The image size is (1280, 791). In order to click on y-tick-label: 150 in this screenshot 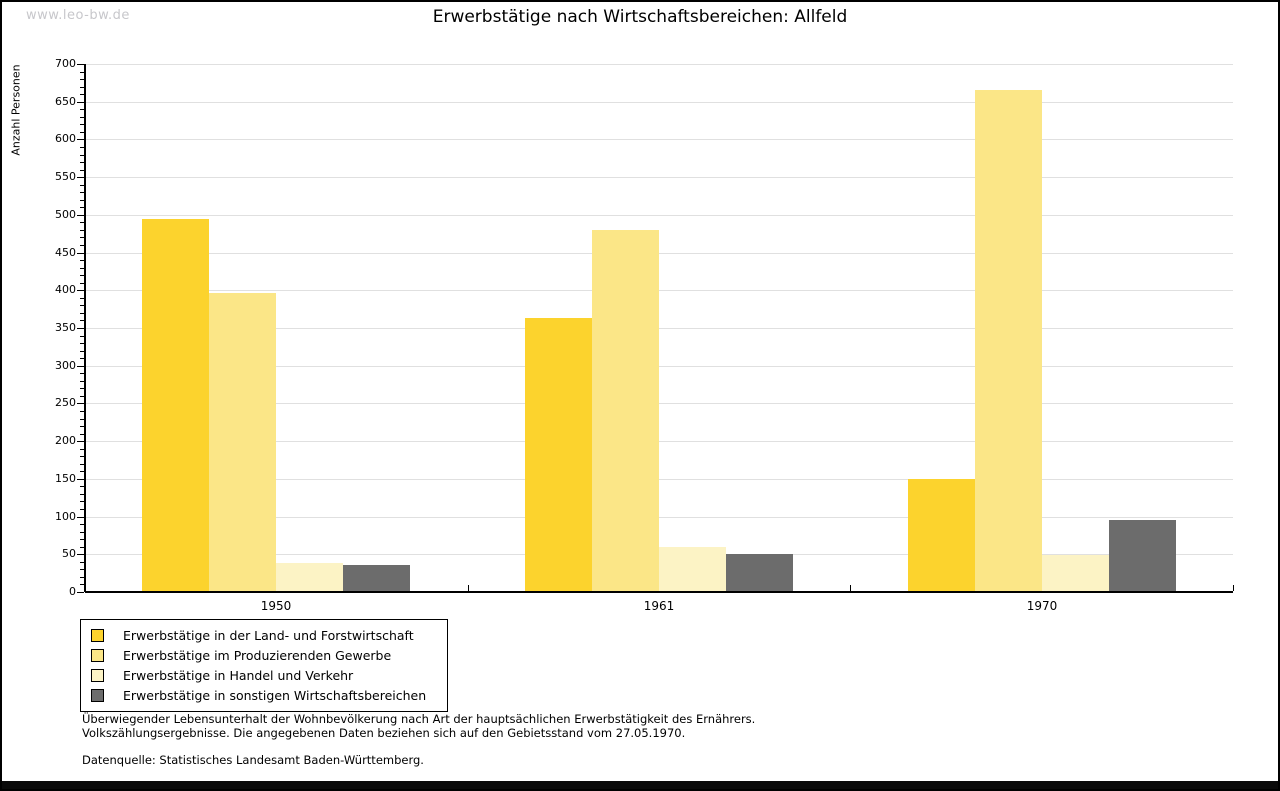, I will do `click(65, 478)`.